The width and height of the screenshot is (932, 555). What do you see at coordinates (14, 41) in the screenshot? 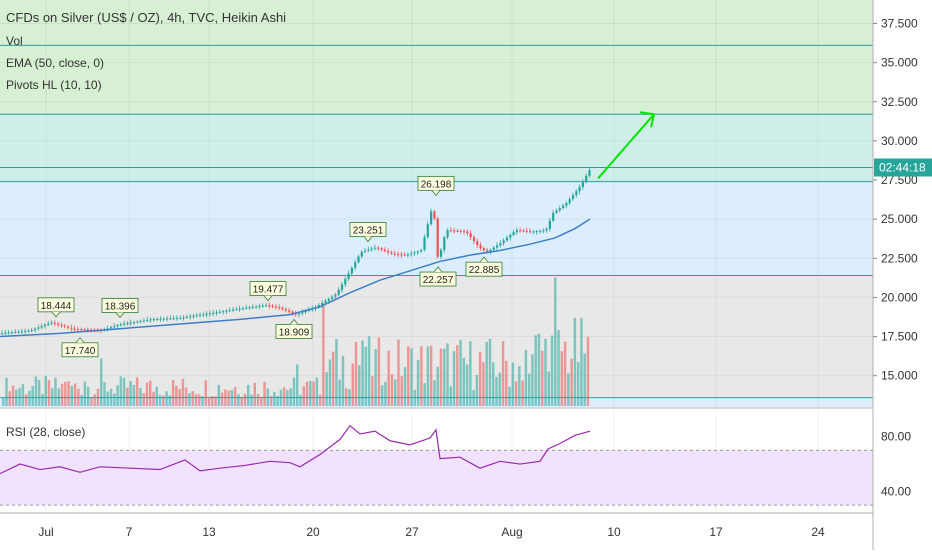
I see `indicator-volume-label: Vol` at bounding box center [14, 41].